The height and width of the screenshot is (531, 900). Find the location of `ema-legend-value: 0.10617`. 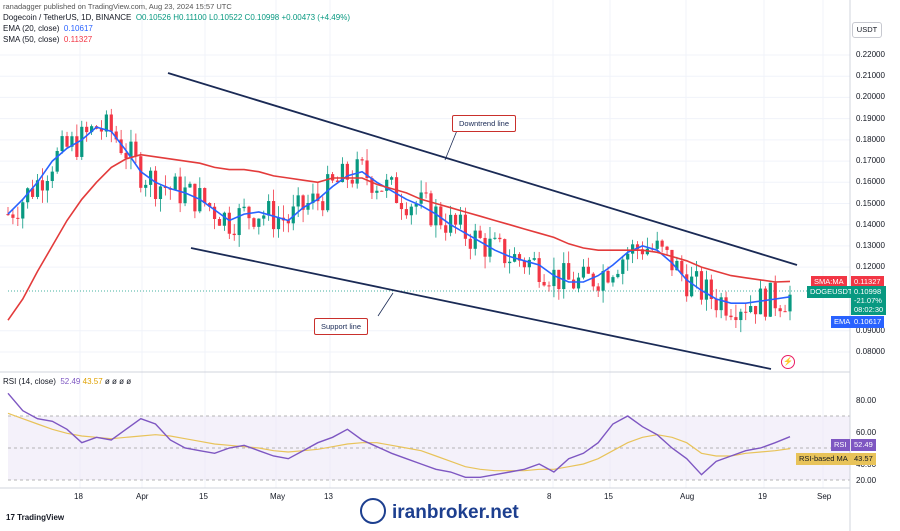

ema-legend-value: 0.10617 is located at coordinates (78, 28).